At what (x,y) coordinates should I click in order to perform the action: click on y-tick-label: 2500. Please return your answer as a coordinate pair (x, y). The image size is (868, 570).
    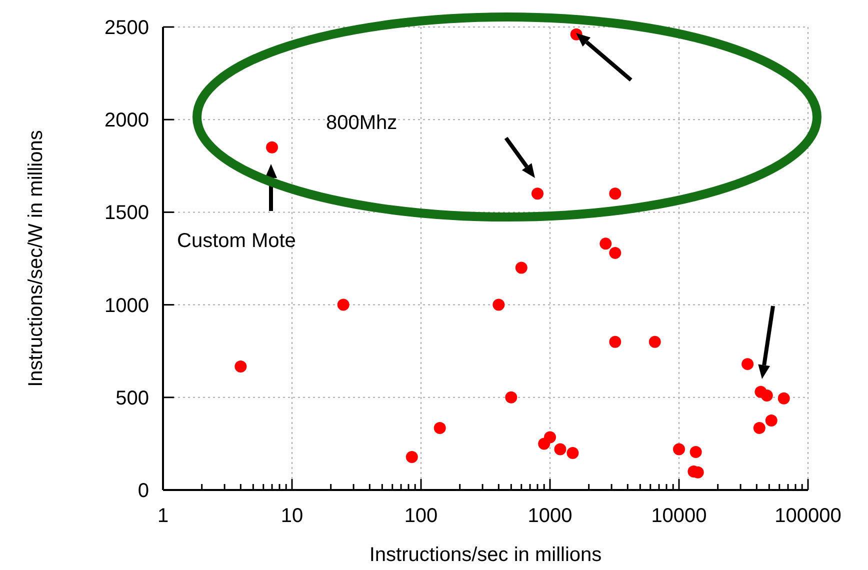
    Looking at the image, I should click on (126, 28).